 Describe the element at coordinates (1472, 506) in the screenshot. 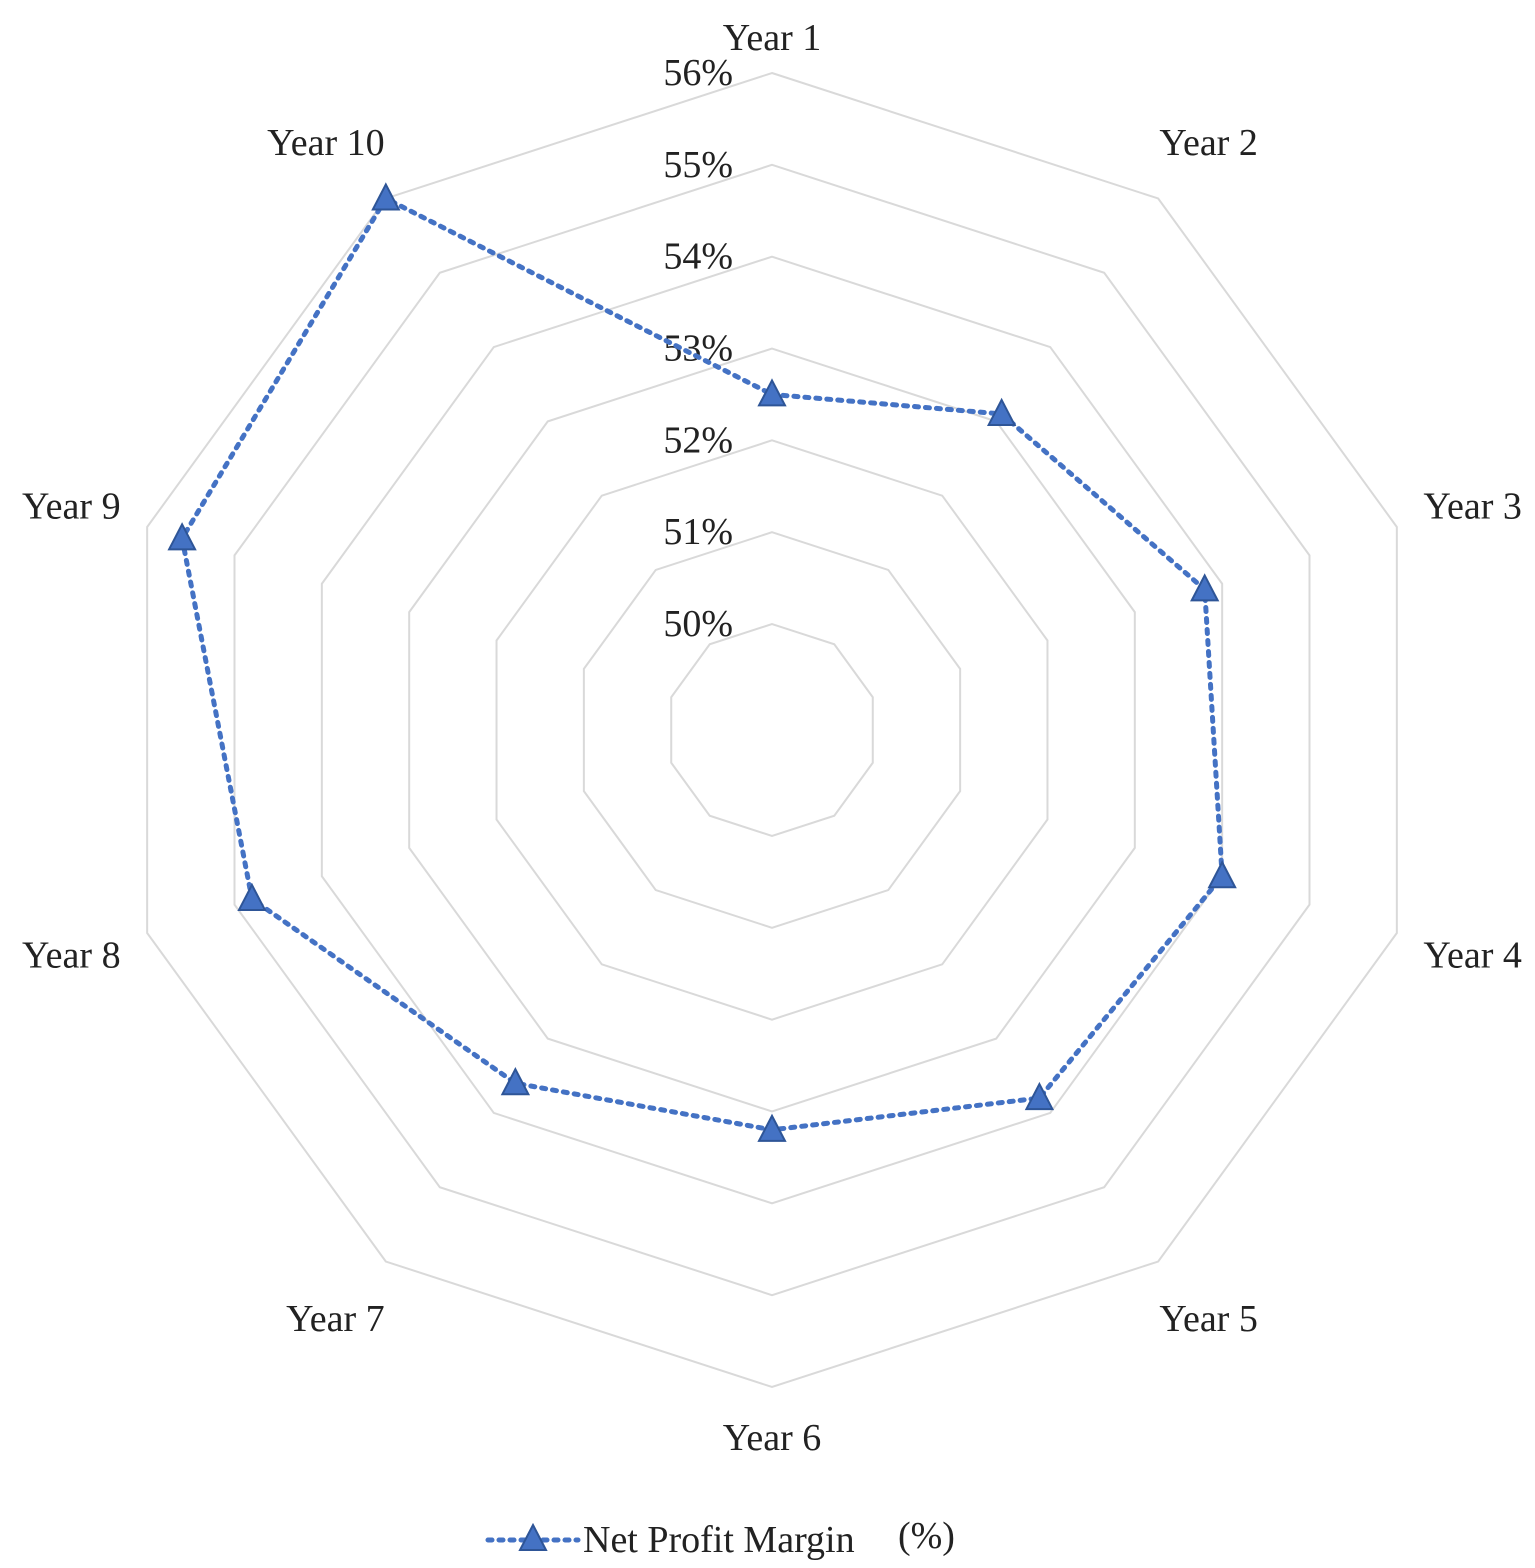

I see `category-label-year-3: Year 3` at that location.